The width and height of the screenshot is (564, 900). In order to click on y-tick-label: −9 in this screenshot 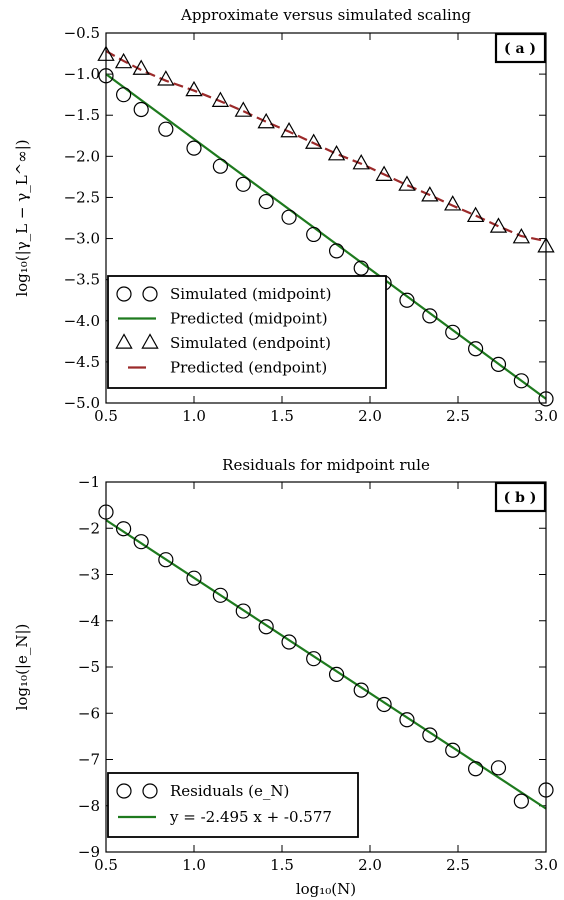, I will do `click(89, 852)`.